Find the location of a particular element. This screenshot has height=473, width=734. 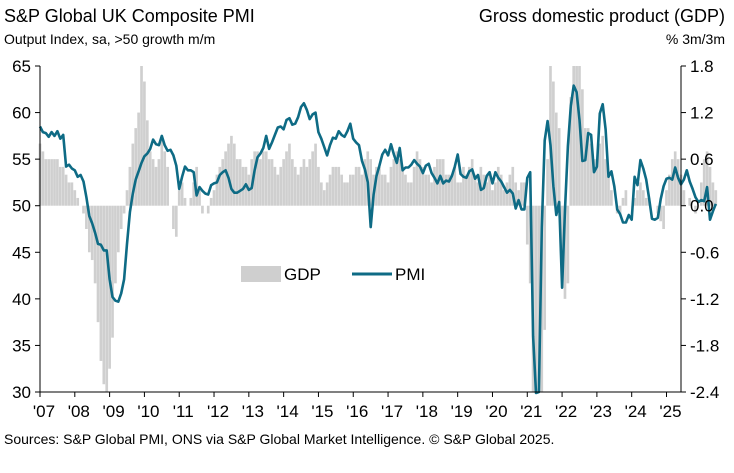

left-tick-label: 55 is located at coordinates (21, 159).